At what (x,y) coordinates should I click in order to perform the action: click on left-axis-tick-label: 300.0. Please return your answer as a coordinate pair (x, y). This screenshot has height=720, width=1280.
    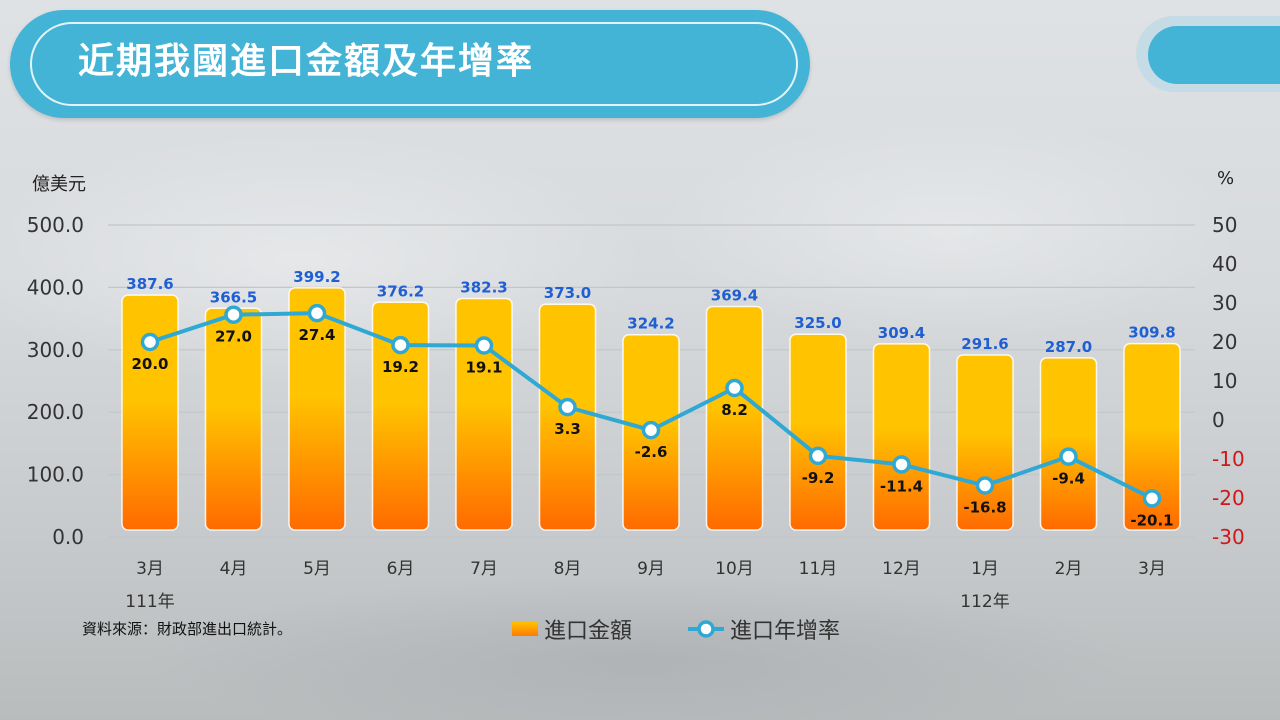
    Looking at the image, I should click on (55, 350).